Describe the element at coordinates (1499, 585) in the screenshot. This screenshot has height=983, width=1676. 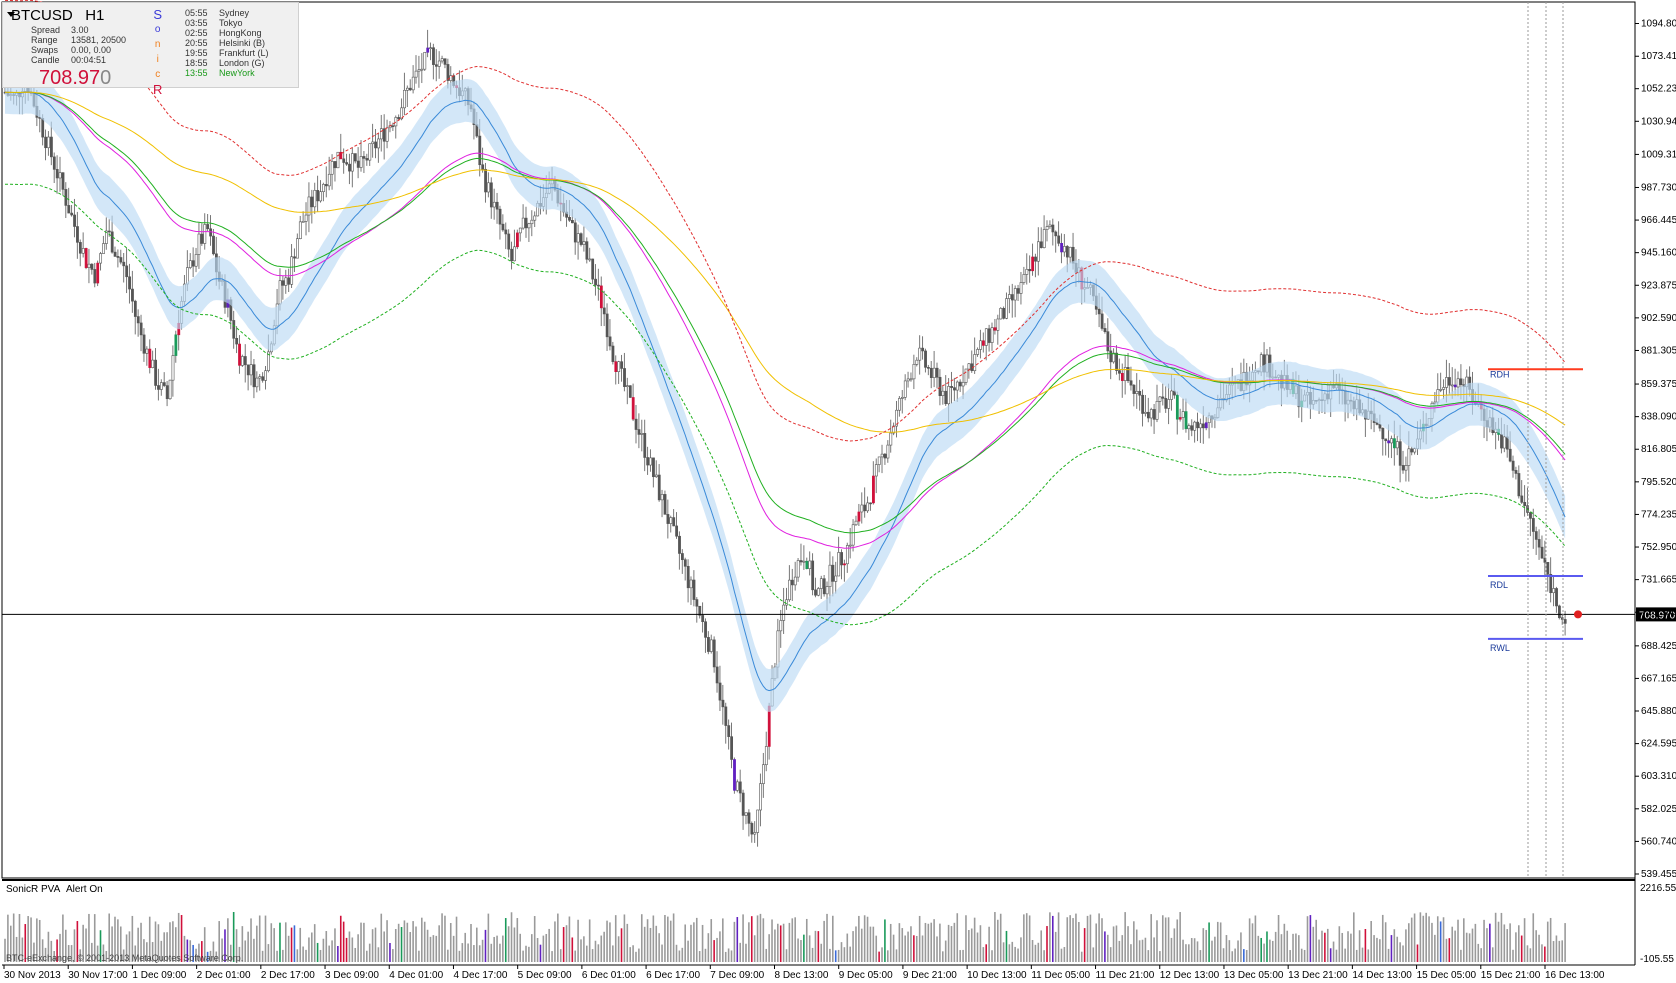
I see `level-label: RDL` at that location.